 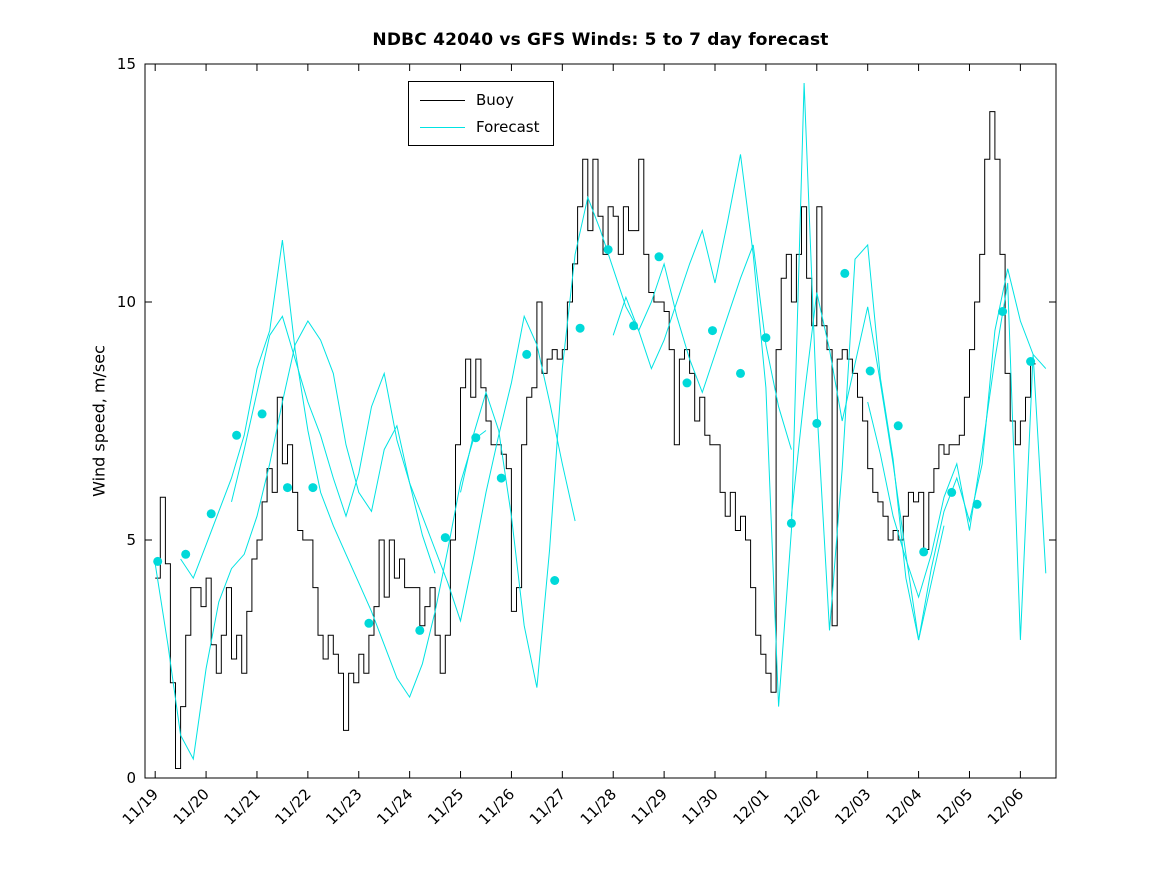 What do you see at coordinates (126, 302) in the screenshot?
I see `y-tick-label: 10` at bounding box center [126, 302].